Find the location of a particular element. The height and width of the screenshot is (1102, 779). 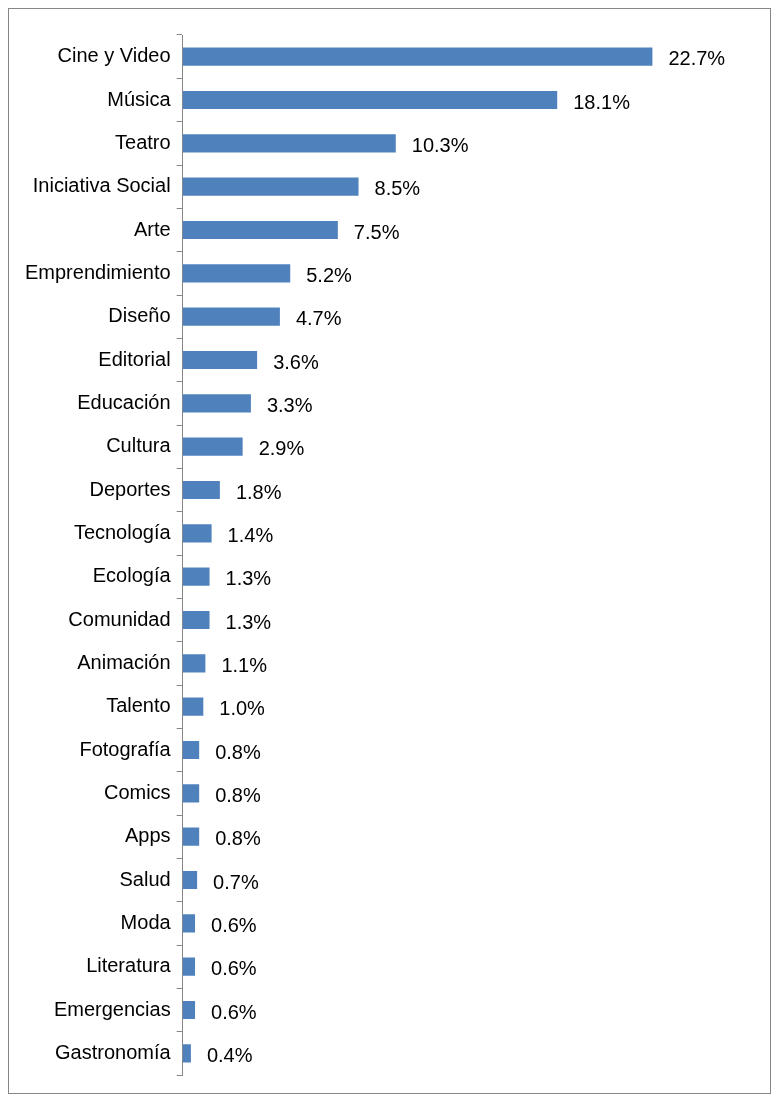

y-tick-label: Ecología is located at coordinates (132, 575).